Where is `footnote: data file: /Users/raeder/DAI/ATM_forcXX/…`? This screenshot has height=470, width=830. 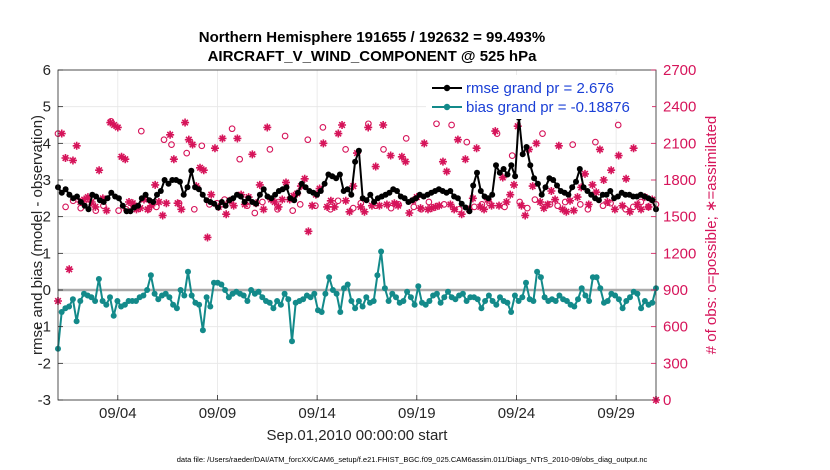 footnote: data file: /Users/raeder/DAI/ATM_forcXX/… is located at coordinates (412, 459).